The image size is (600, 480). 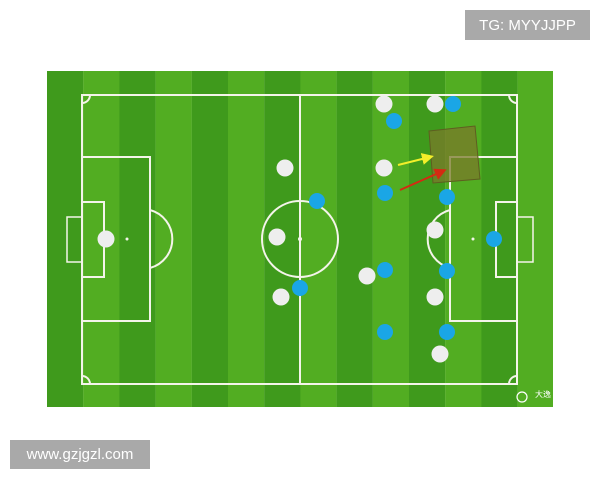 I want to click on watermark-bottom: www.gzjgzl.com, so click(x=80, y=454).